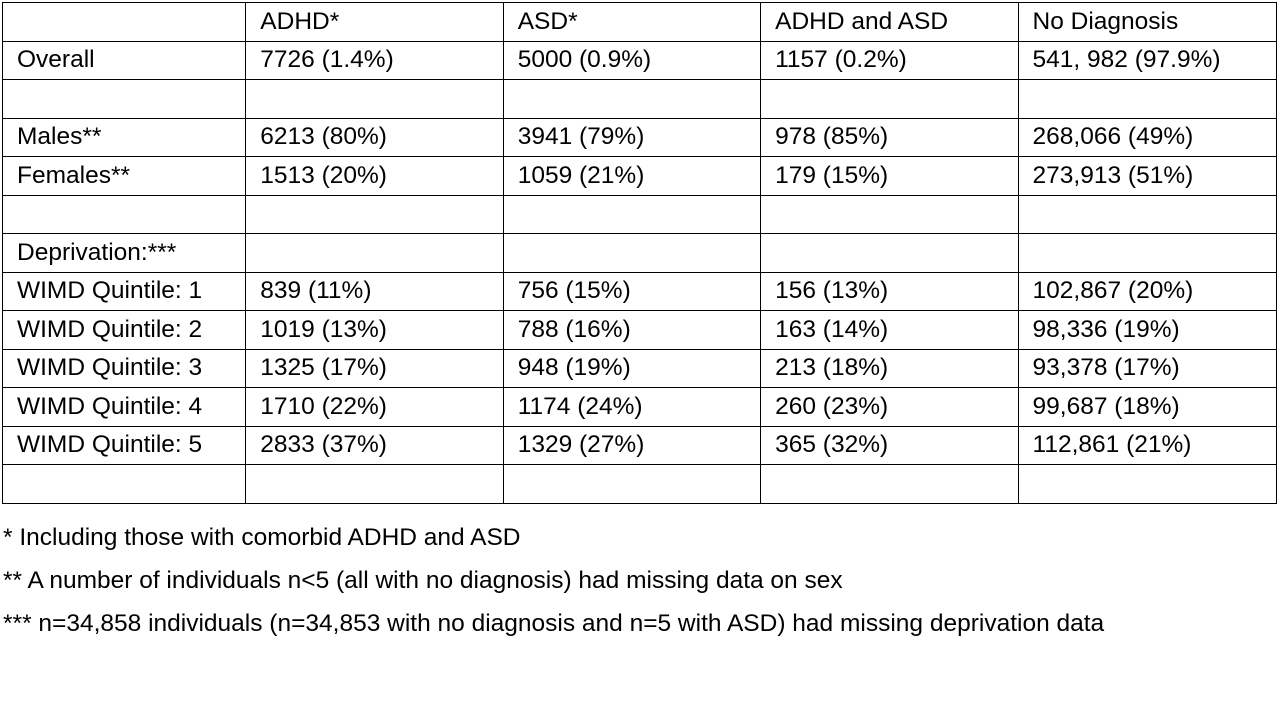 The image size is (1280, 715). Describe the element at coordinates (889, 407) in the screenshot. I see `table-cell: 260 (23%)` at that location.